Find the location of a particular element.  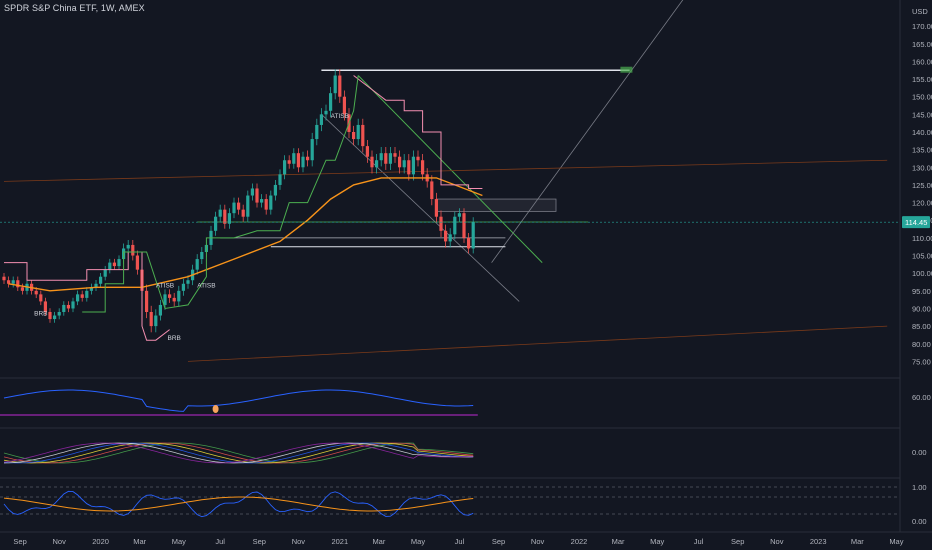

price-tick-label: 80.00 is located at coordinates (921, 344).